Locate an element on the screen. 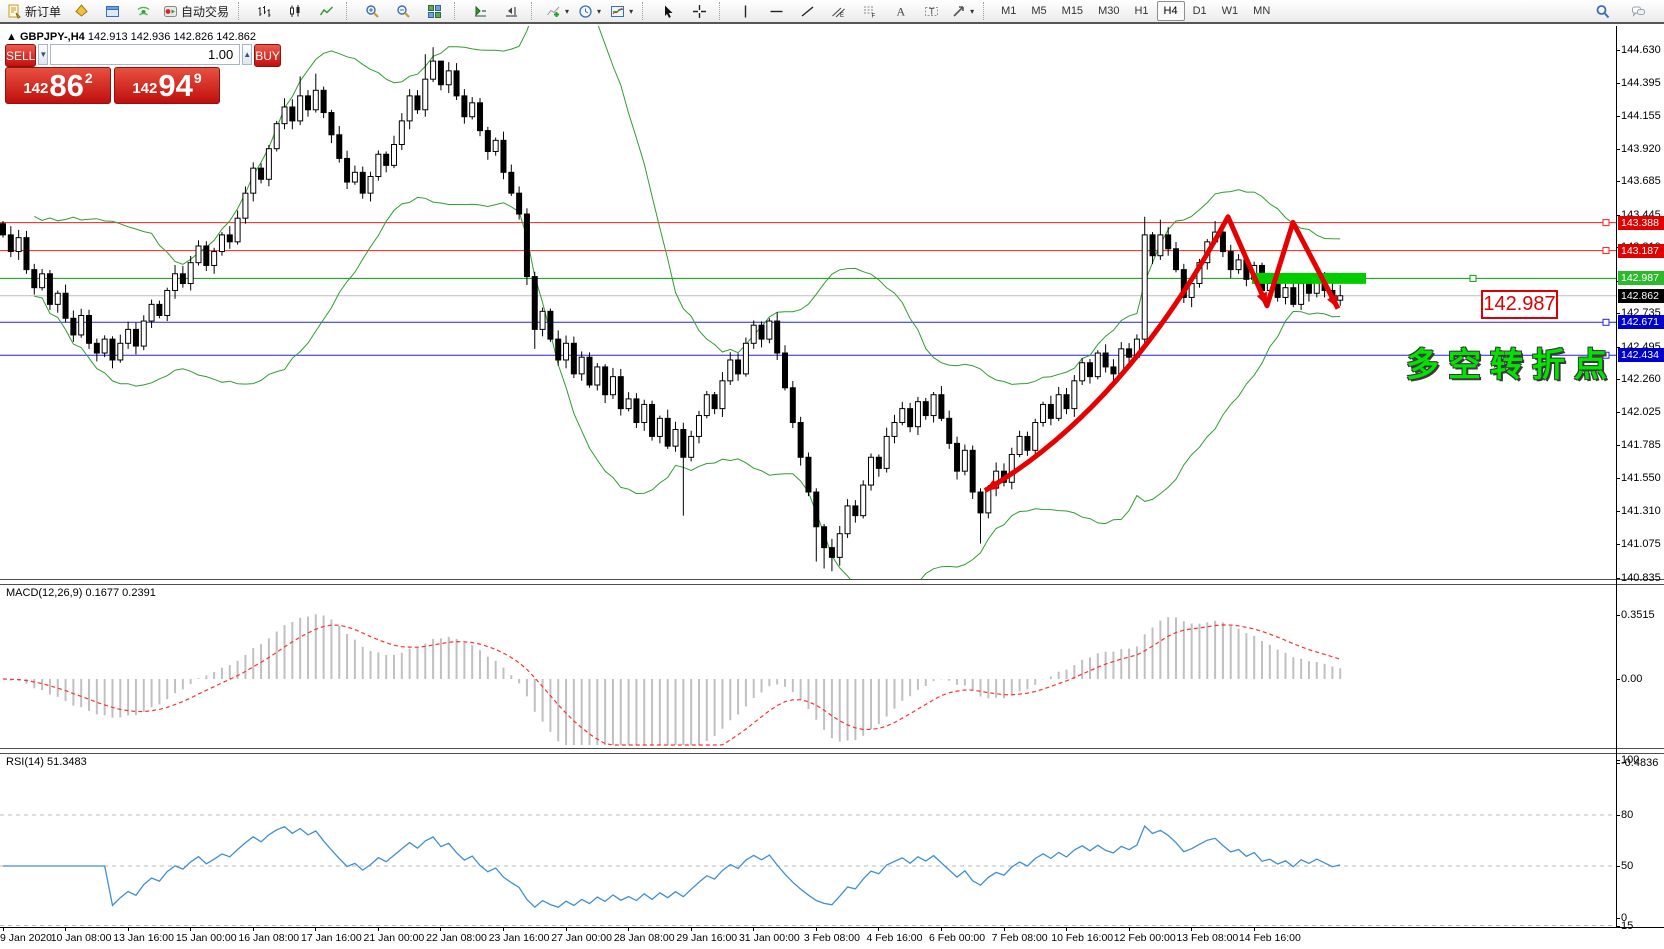 The height and width of the screenshot is (949, 1664). shapes-button: ▾ is located at coordinates (962, 11).